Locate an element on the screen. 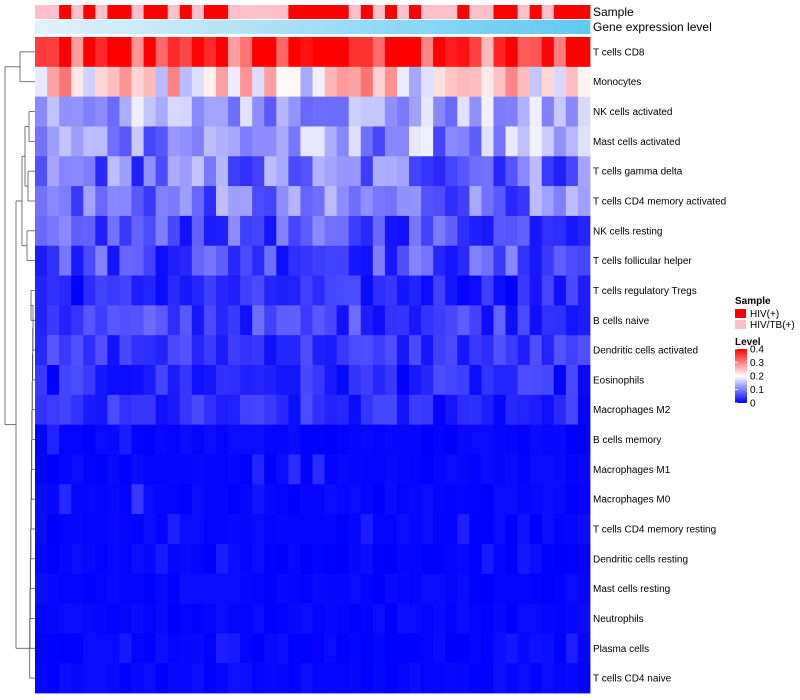 The width and height of the screenshot is (800, 700). row-label: T cells gamma delta is located at coordinates (638, 172).